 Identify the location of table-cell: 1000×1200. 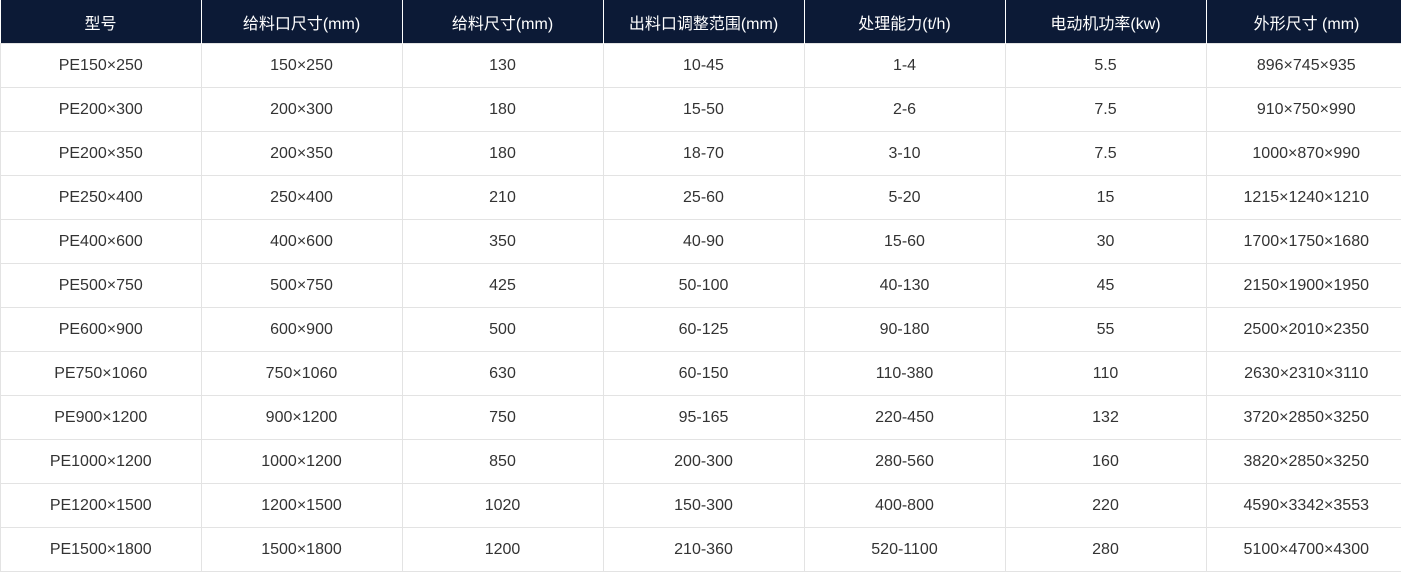
(301, 461).